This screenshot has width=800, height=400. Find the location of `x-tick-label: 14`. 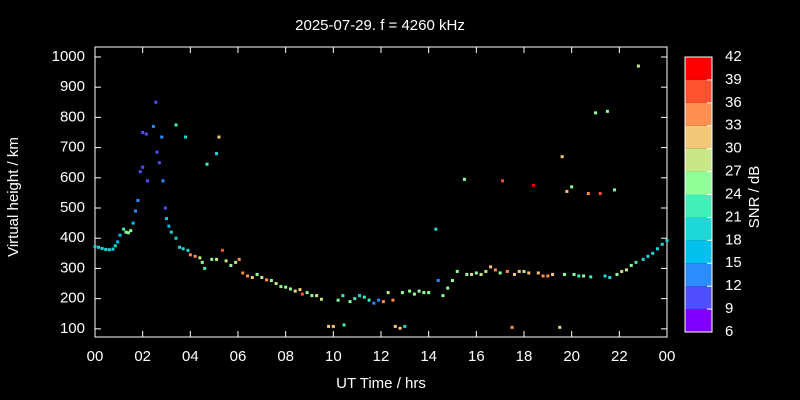

x-tick-label: 14 is located at coordinates (428, 356).